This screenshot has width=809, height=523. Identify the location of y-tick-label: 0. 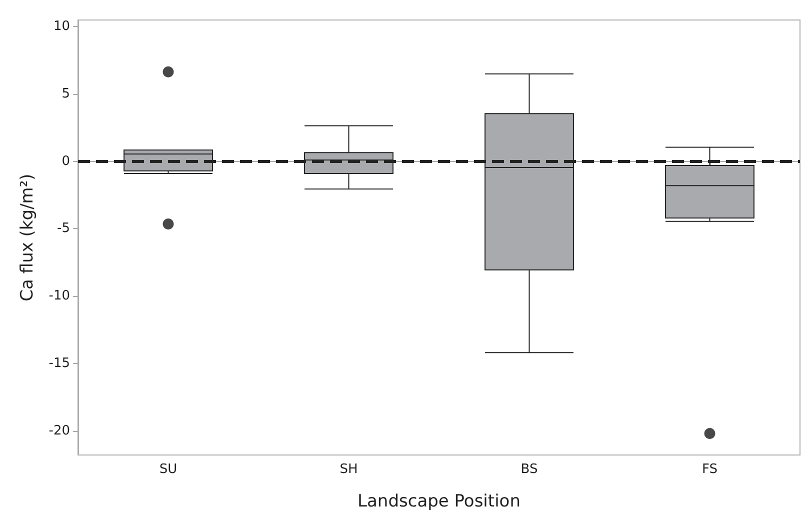
(66, 161).